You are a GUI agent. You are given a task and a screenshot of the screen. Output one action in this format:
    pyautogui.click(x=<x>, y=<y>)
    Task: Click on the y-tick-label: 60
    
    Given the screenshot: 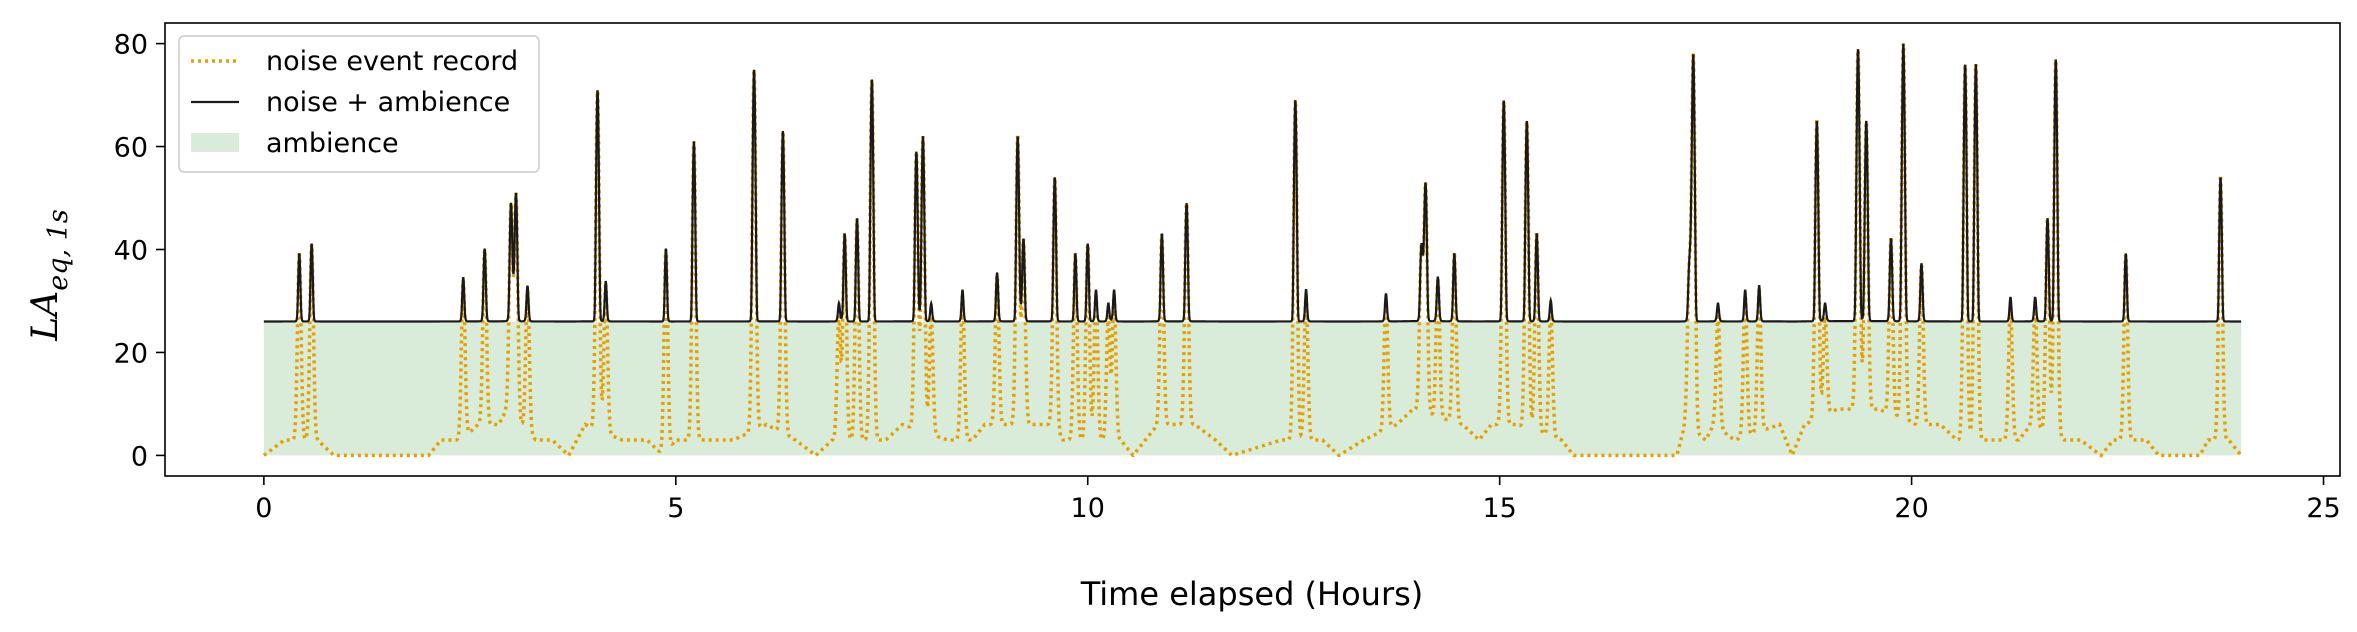 What is the action you would take?
    pyautogui.click(x=131, y=148)
    